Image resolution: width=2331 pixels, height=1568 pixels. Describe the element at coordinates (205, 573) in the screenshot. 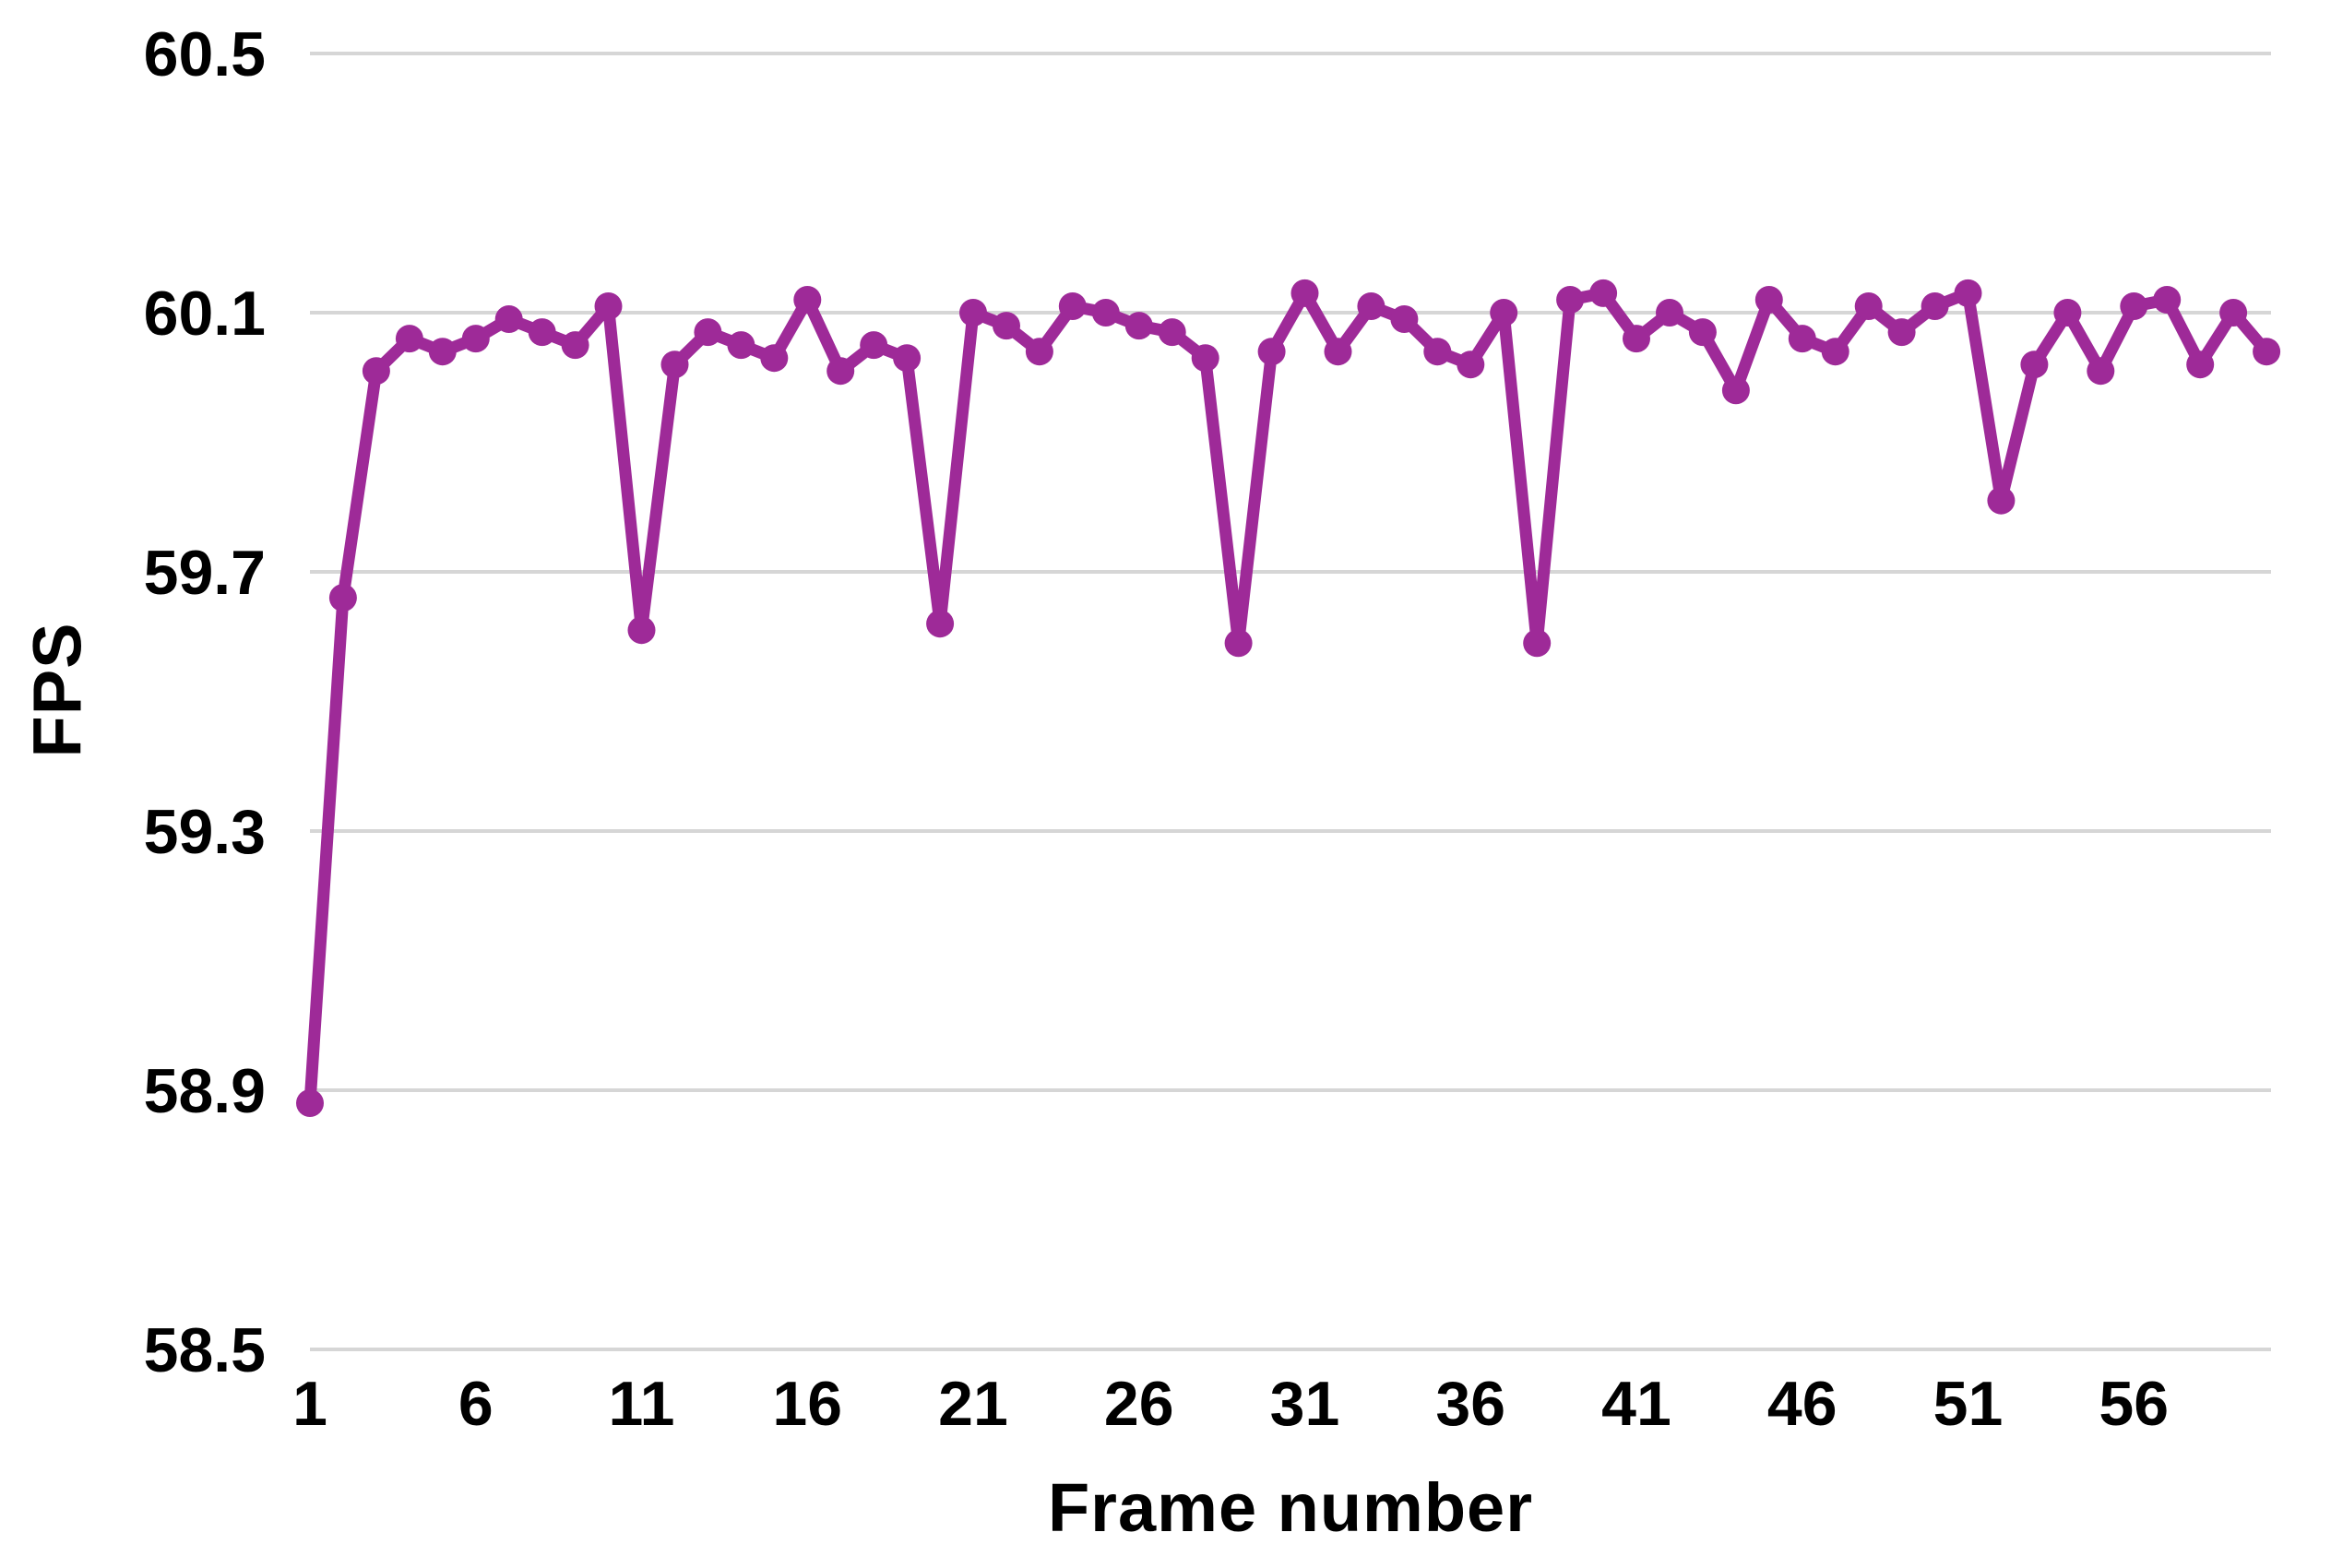

I see `y-tick-label: 59.7` at that location.